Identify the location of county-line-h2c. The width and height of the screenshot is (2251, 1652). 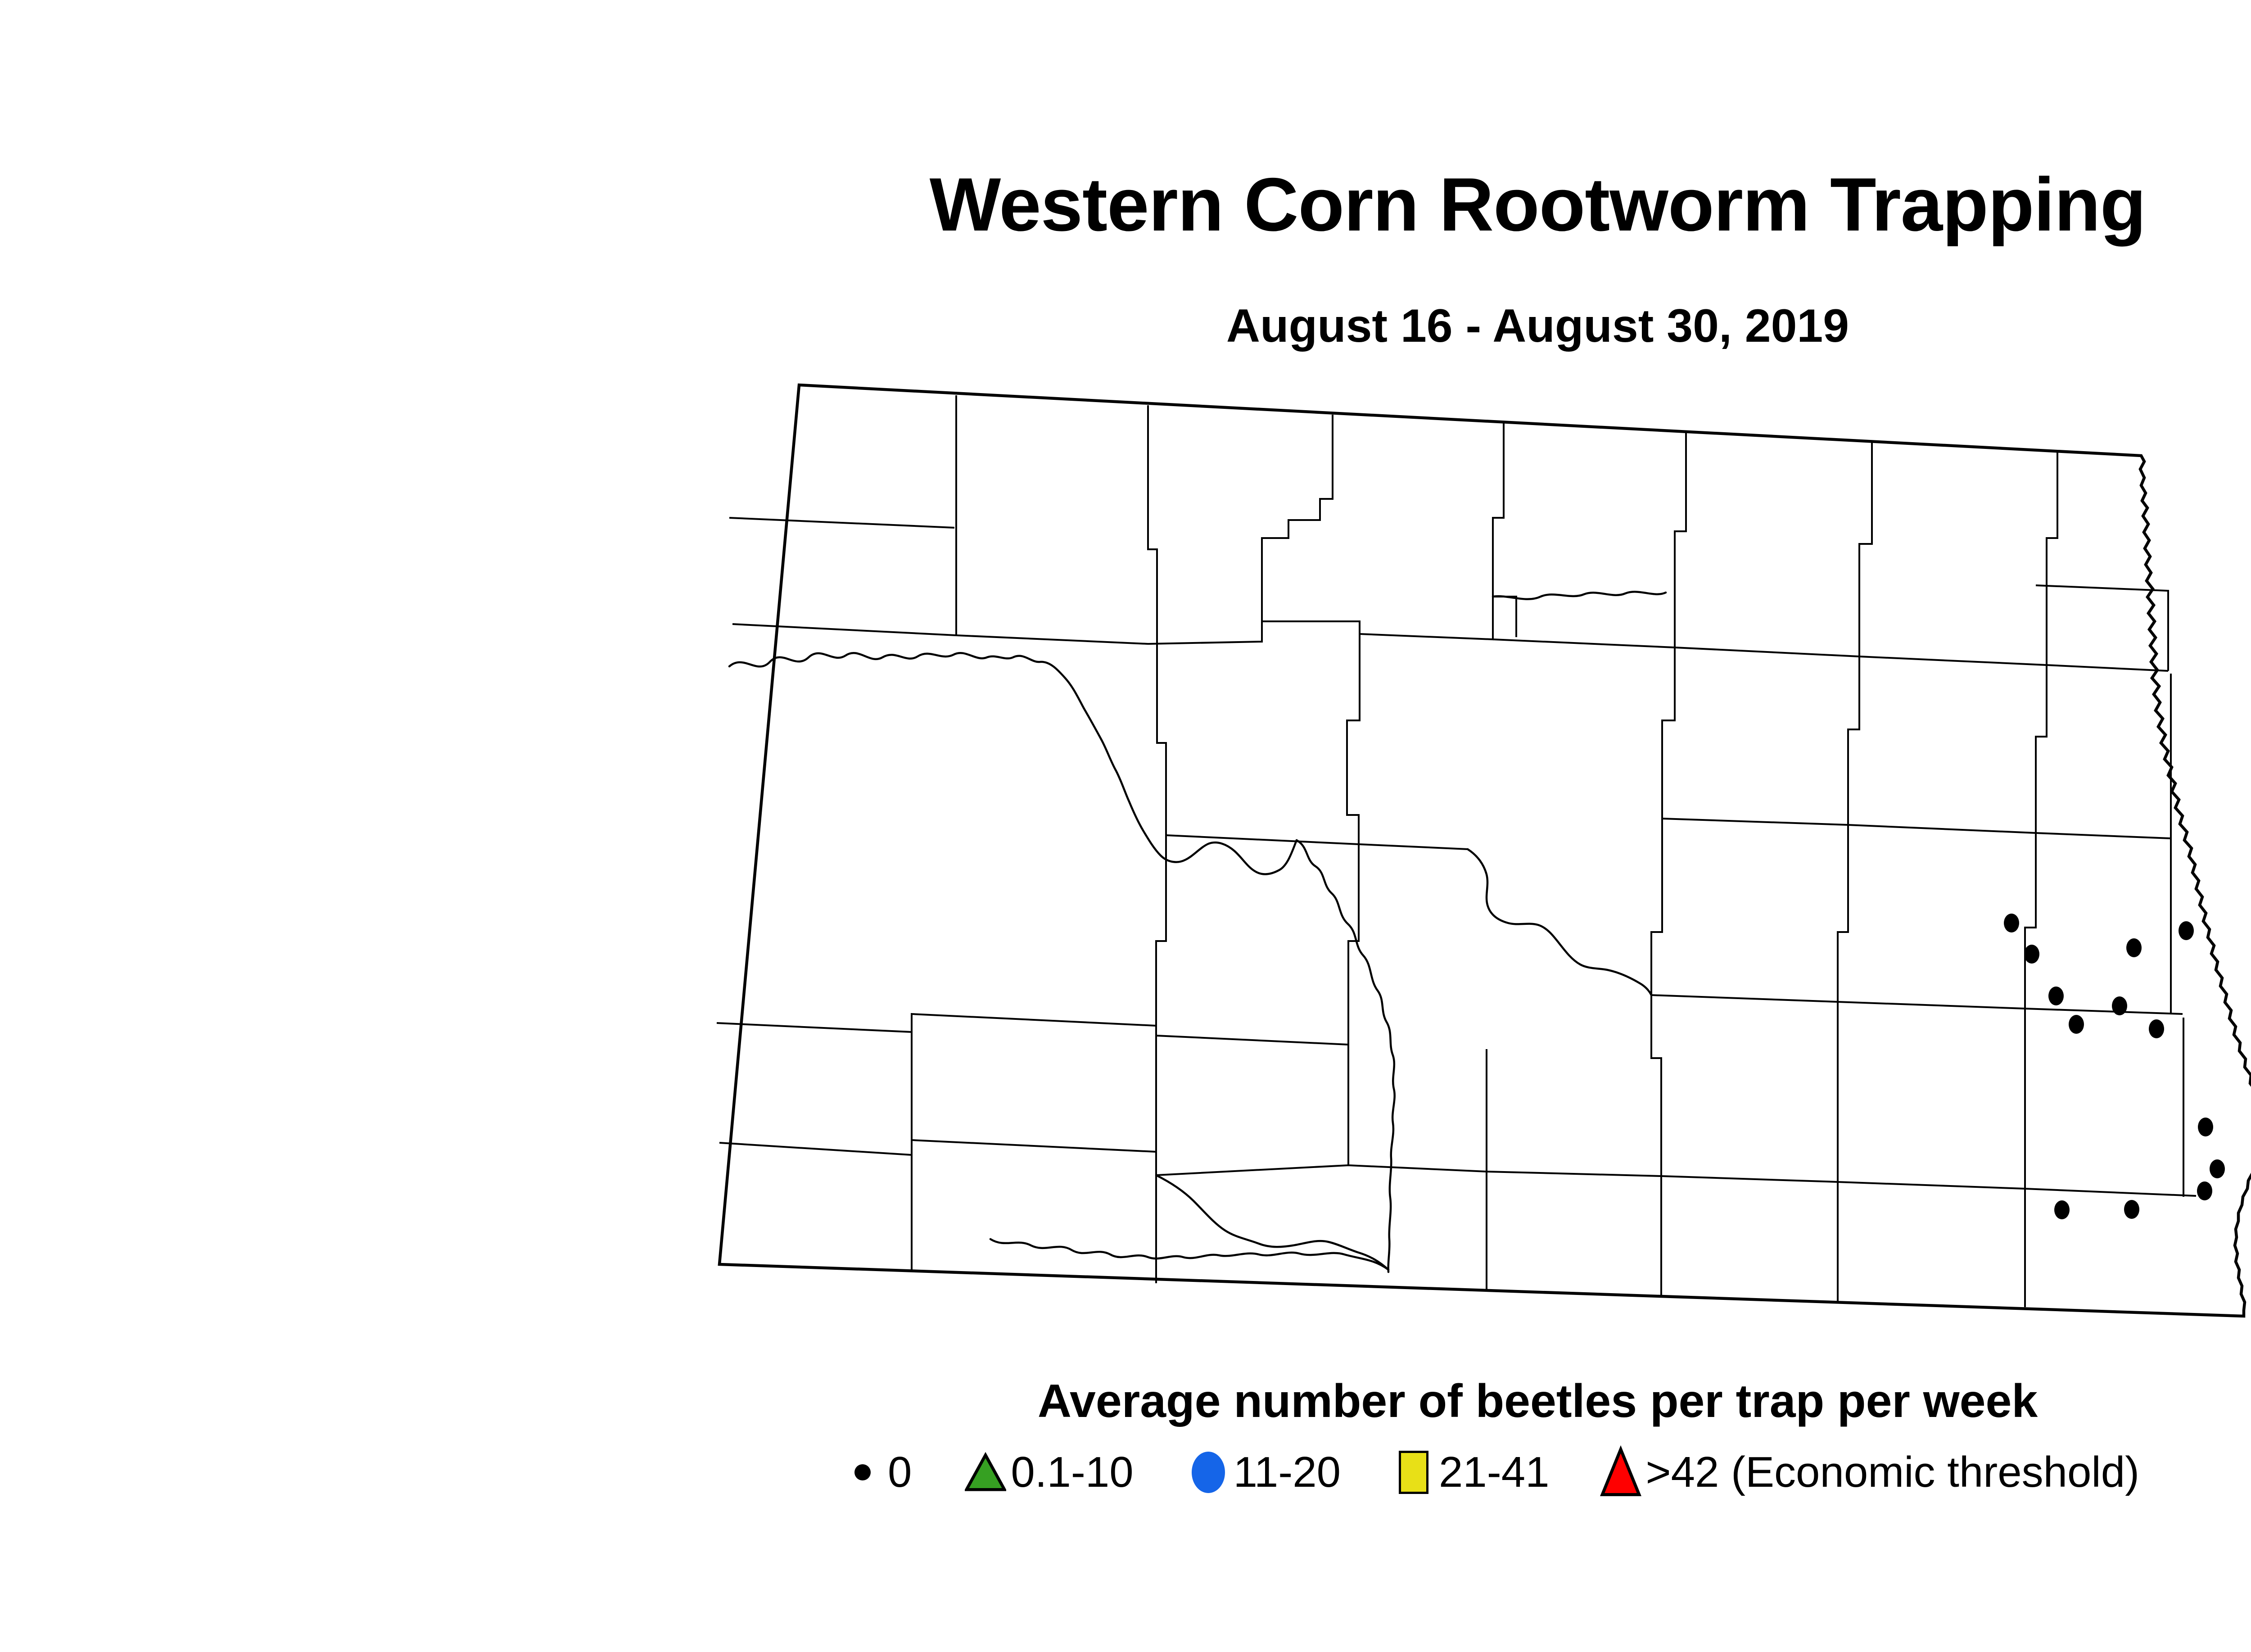
(1767, 640).